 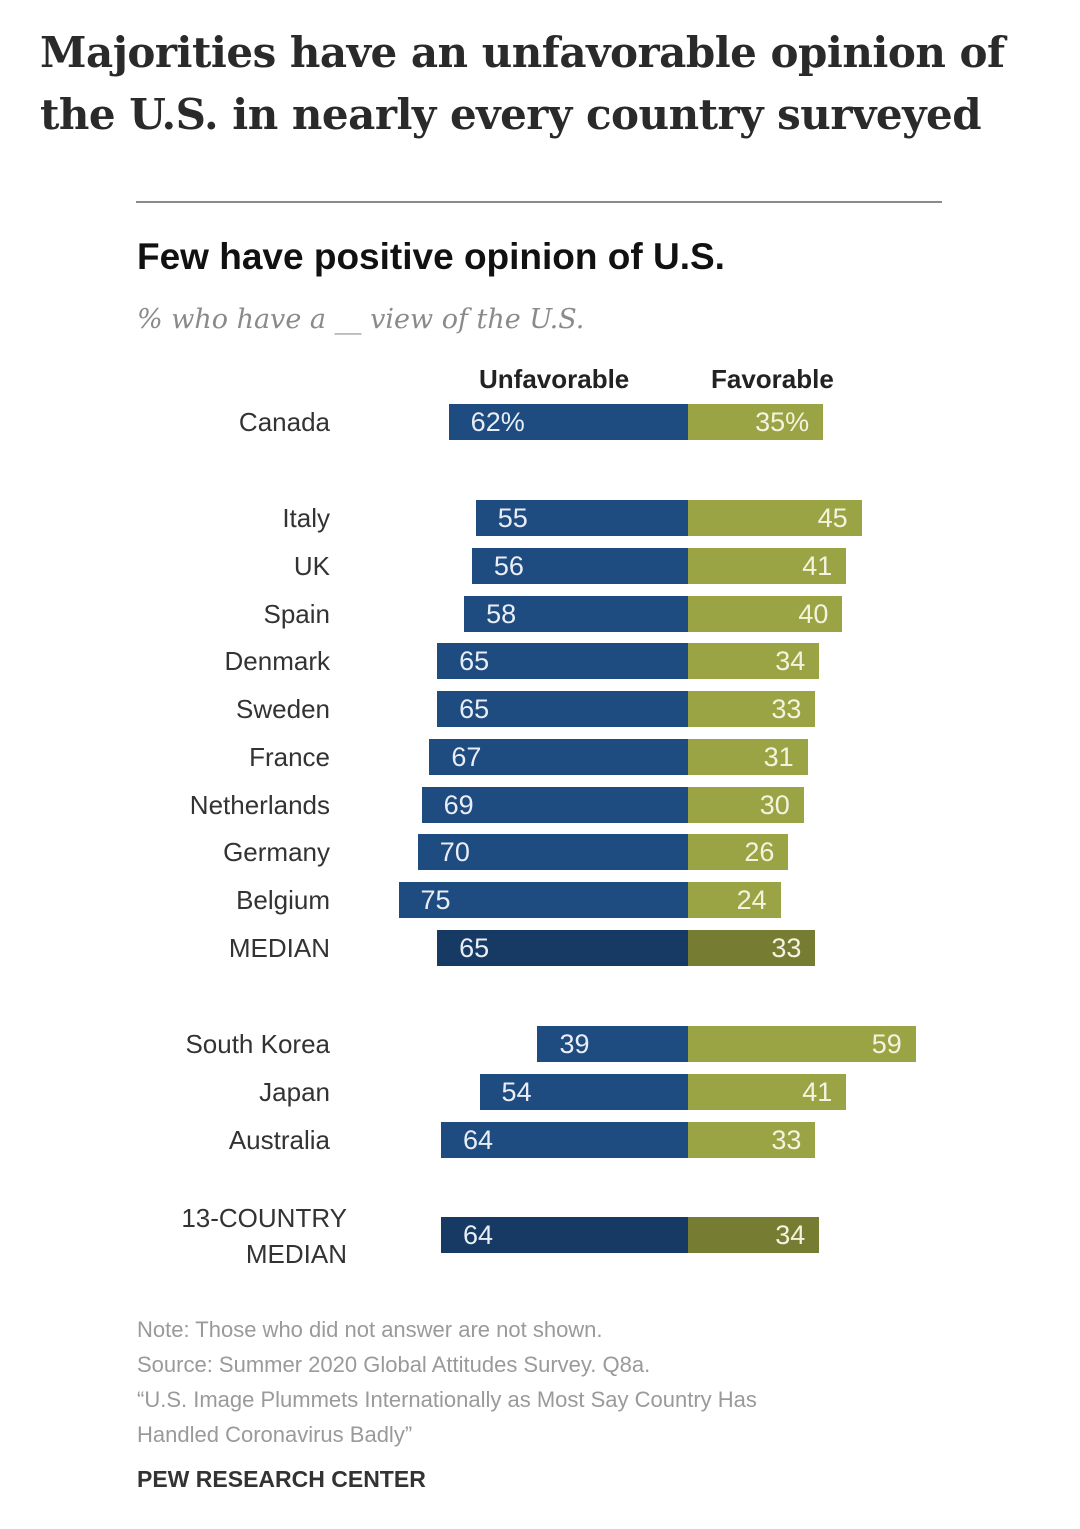 What do you see at coordinates (466, 757) in the screenshot?
I see `value-unfavorable-france: 67` at bounding box center [466, 757].